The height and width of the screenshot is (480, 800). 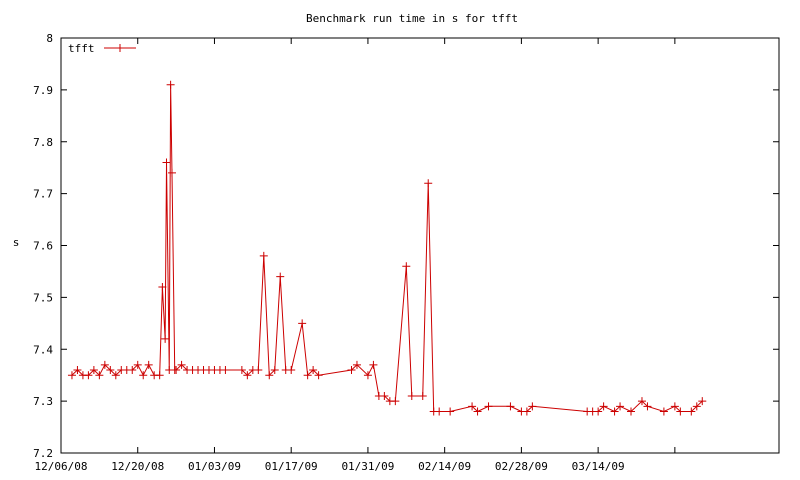 I want to click on y-tick-label: 7.5, so click(x=43, y=297).